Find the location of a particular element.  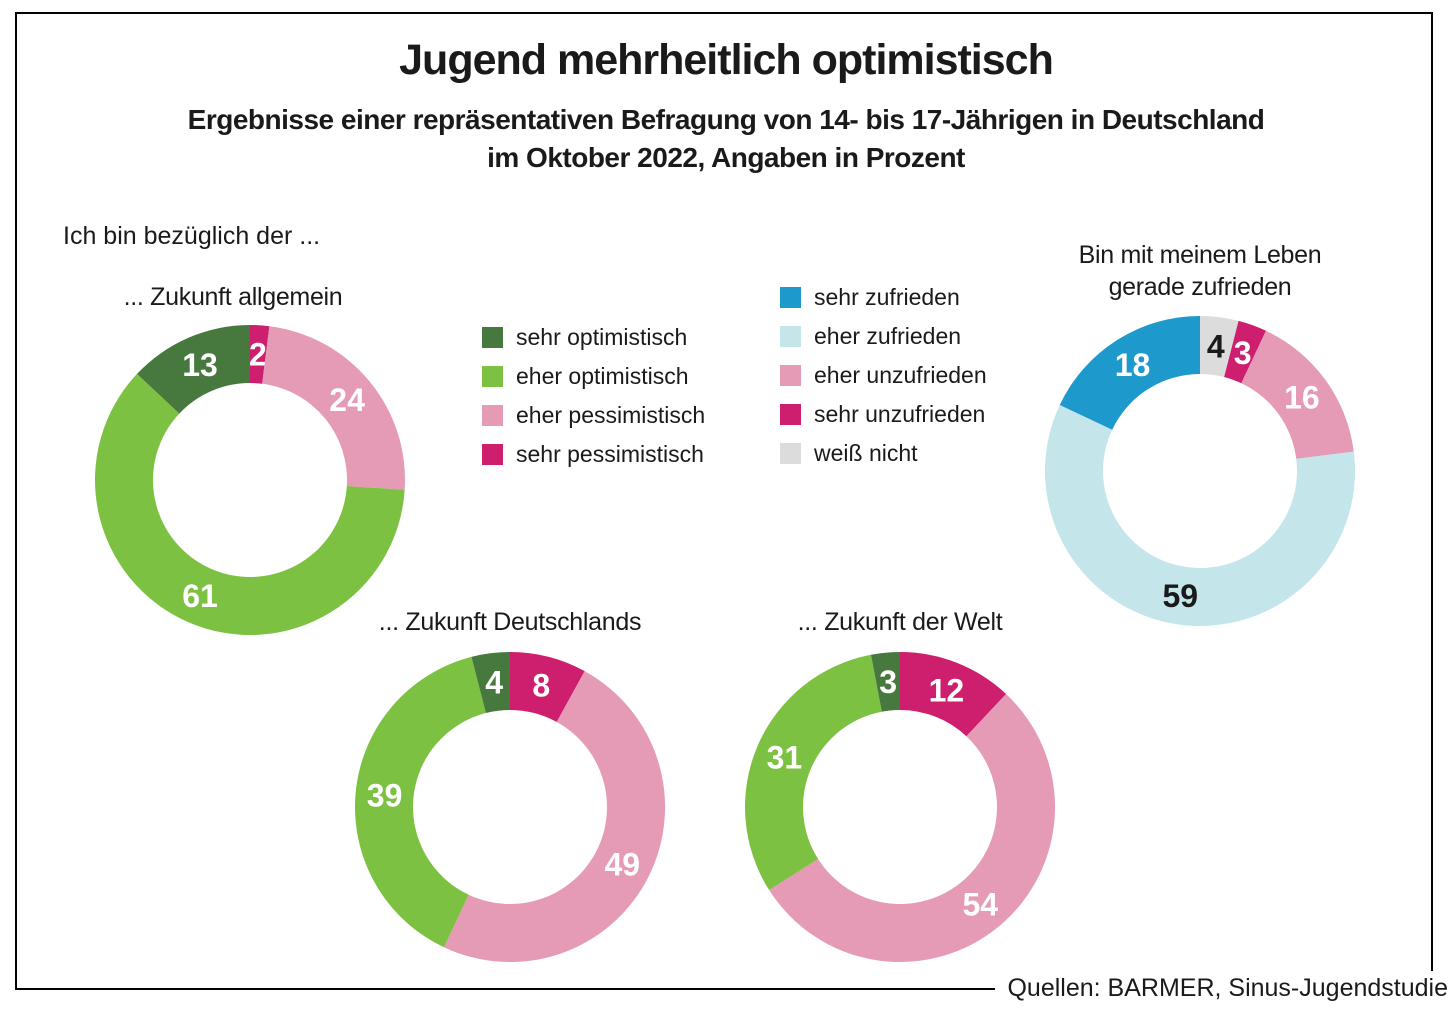

donut-value-label-sehr-pessimistisch: 2 is located at coordinates (258, 355).